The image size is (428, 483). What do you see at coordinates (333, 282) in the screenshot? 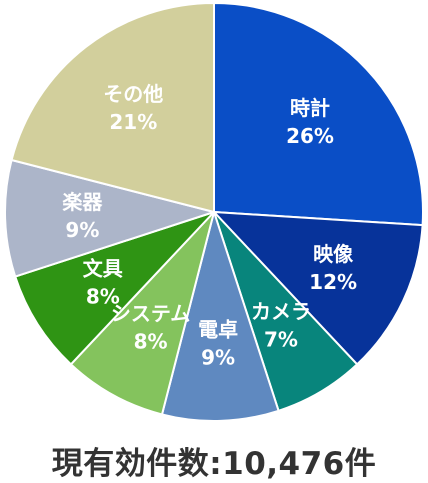
I see `slice-percent-2: 12%` at bounding box center [333, 282].